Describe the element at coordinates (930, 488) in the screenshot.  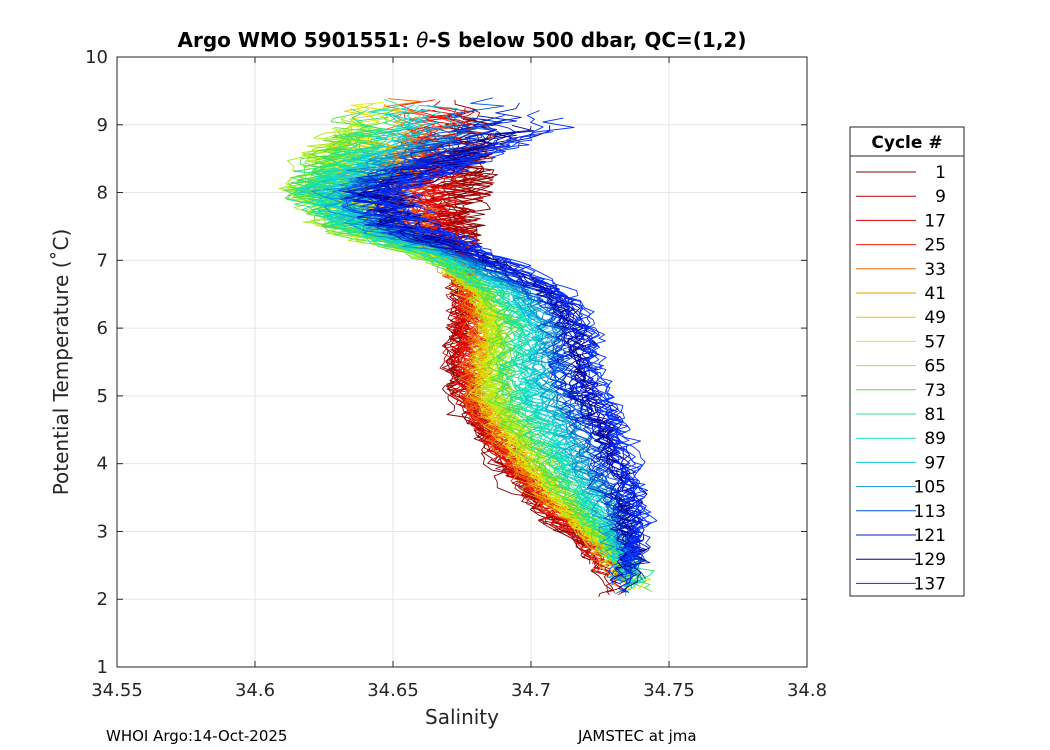
I see `legend-label: 105` at that location.